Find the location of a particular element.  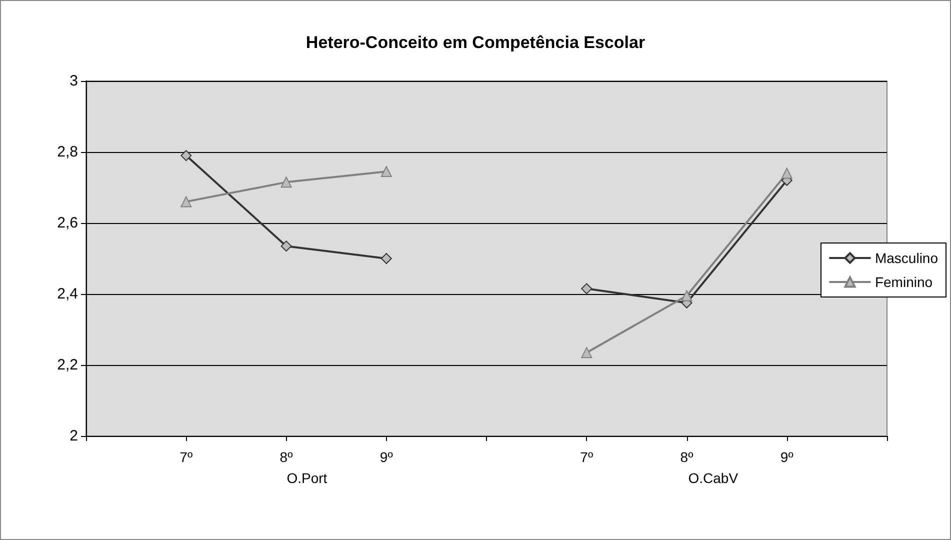

chart-title: Hetero-Conceito em Competência Escolar is located at coordinates (476, 42).